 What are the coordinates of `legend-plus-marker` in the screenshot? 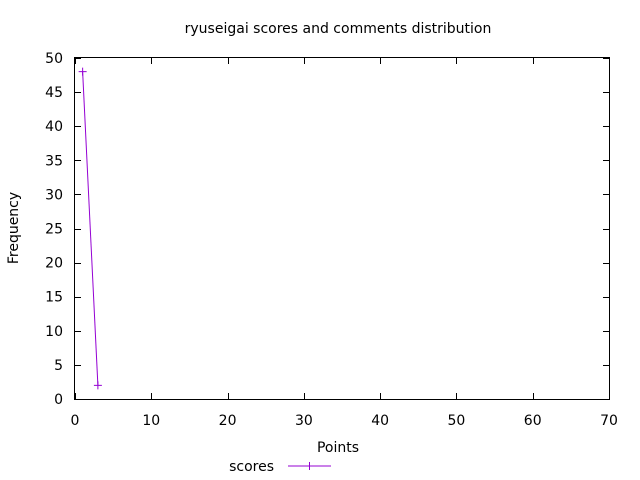 It's located at (309, 466).